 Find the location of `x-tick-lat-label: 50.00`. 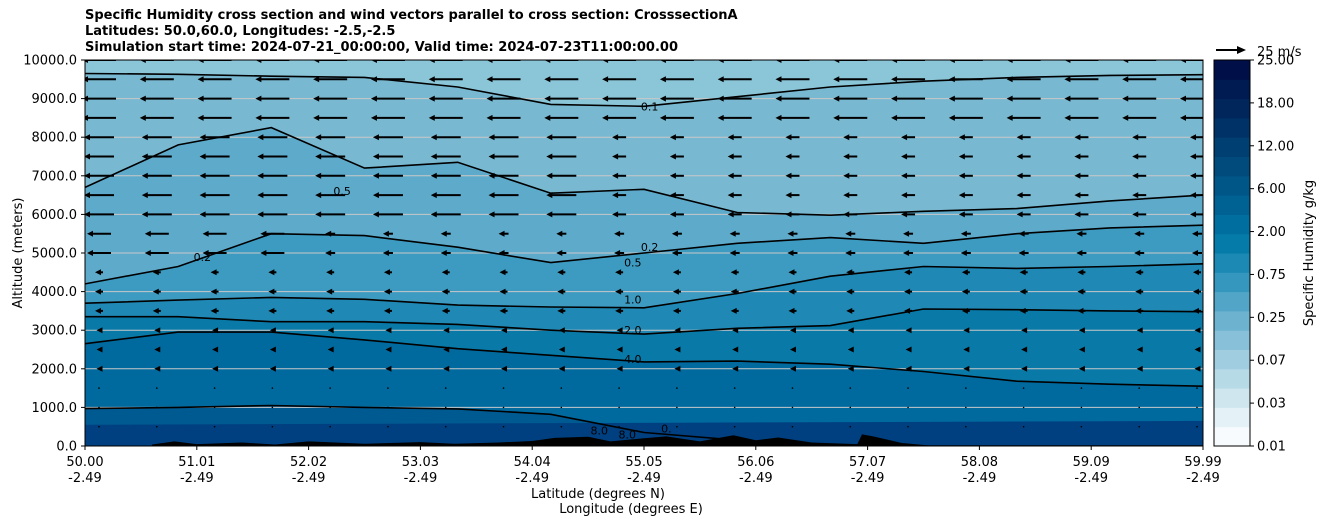

x-tick-lat-label: 50.00 is located at coordinates (84, 462).